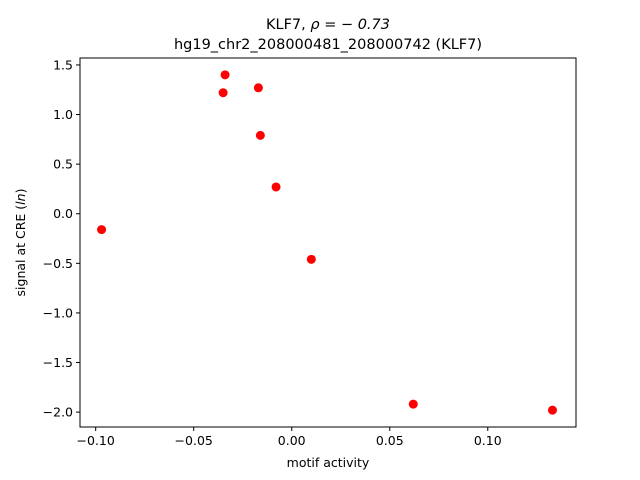 The image size is (640, 480). Describe the element at coordinates (61, 238) in the screenshot. I see `y-axis-ticks: −2.0 −1.5 −1.0 −0.5 0.0 0.5 1.0 1.5` at that location.